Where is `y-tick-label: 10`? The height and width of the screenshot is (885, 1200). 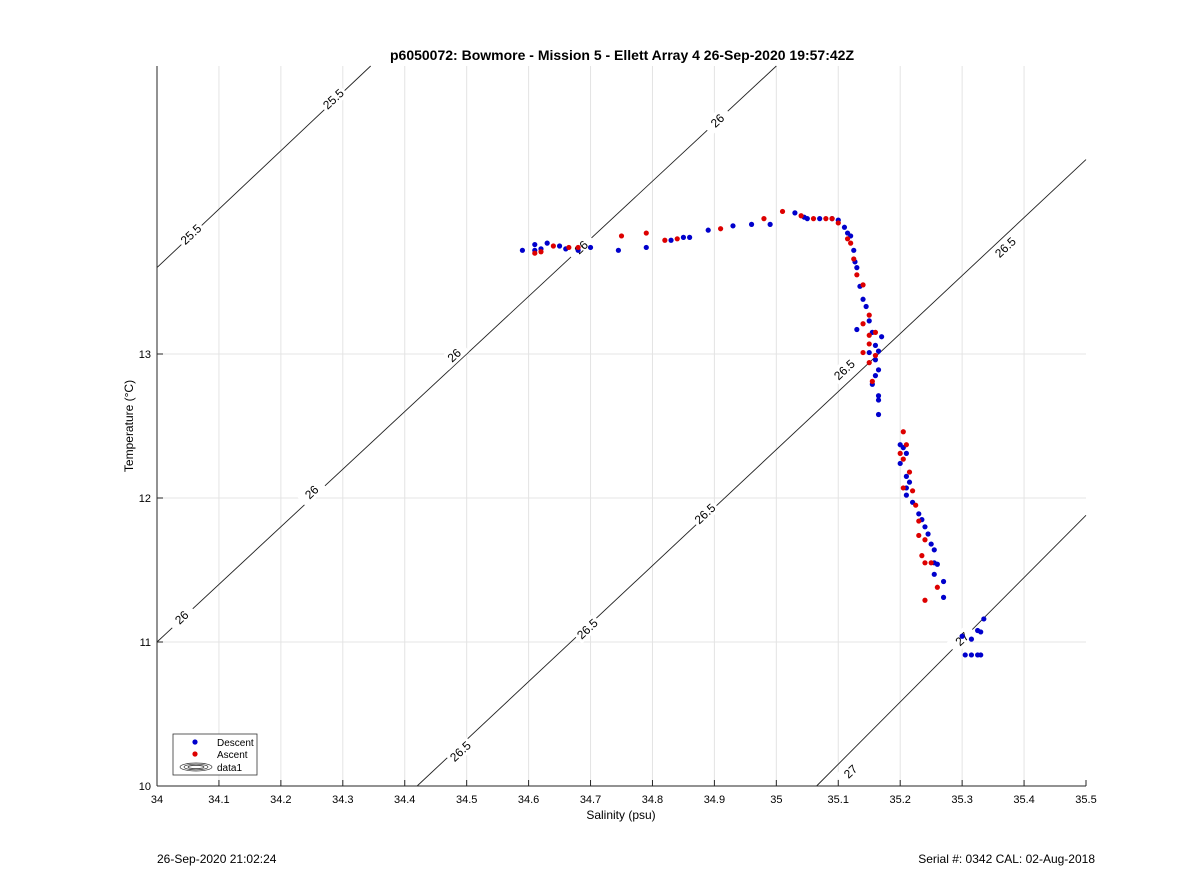 y-tick-label: 10 is located at coordinates (145, 787).